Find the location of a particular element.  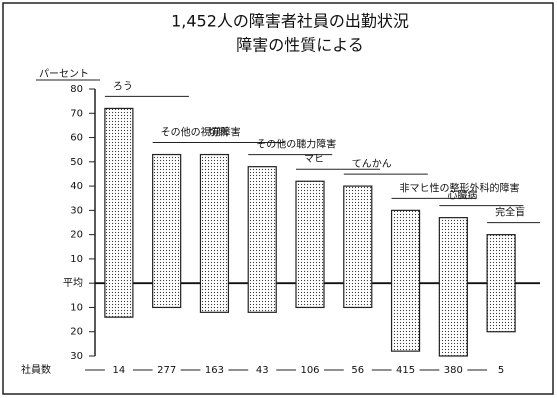

count-label: 社員数 is located at coordinates (36, 369).